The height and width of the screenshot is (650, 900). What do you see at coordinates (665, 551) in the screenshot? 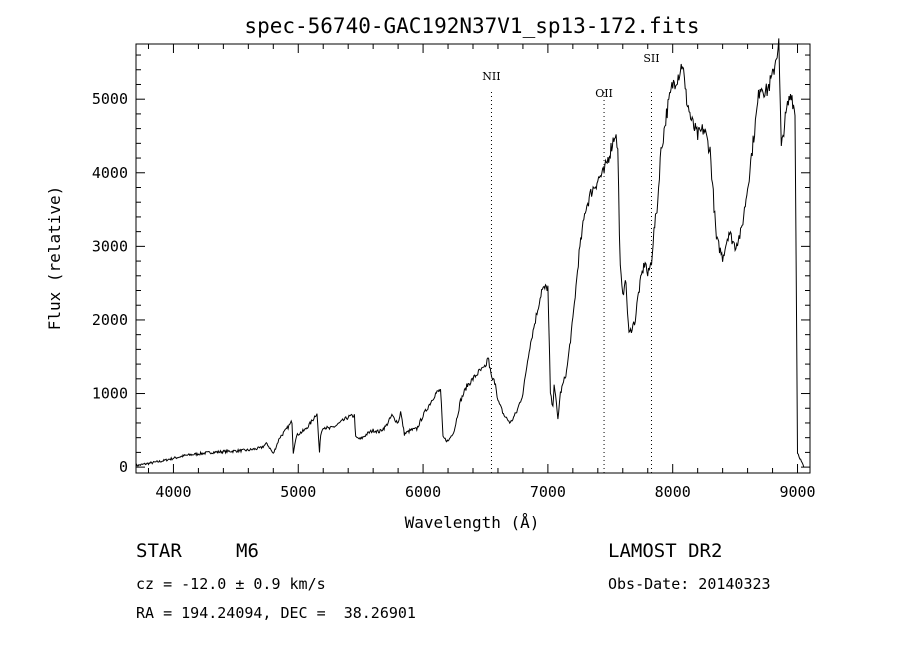
I see `survey-name: LAMOST DR2` at bounding box center [665, 551].